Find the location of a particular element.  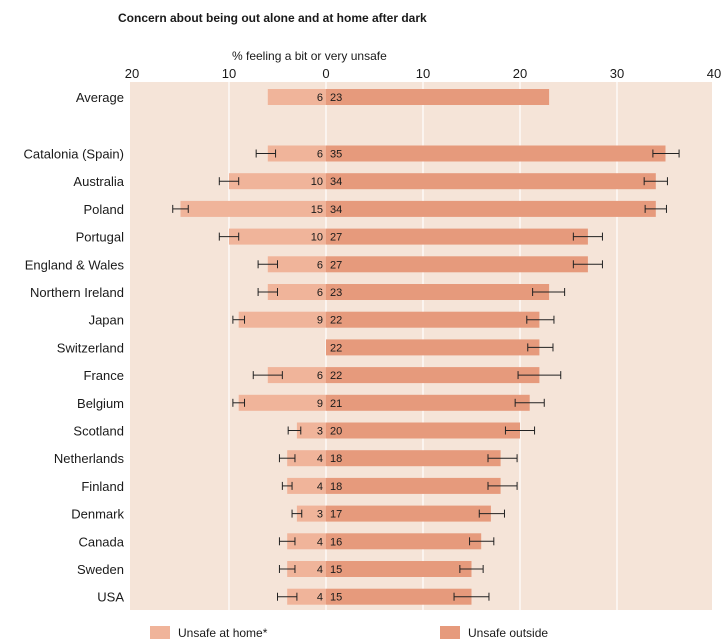

legend-swatch-home is located at coordinates (160, 632).